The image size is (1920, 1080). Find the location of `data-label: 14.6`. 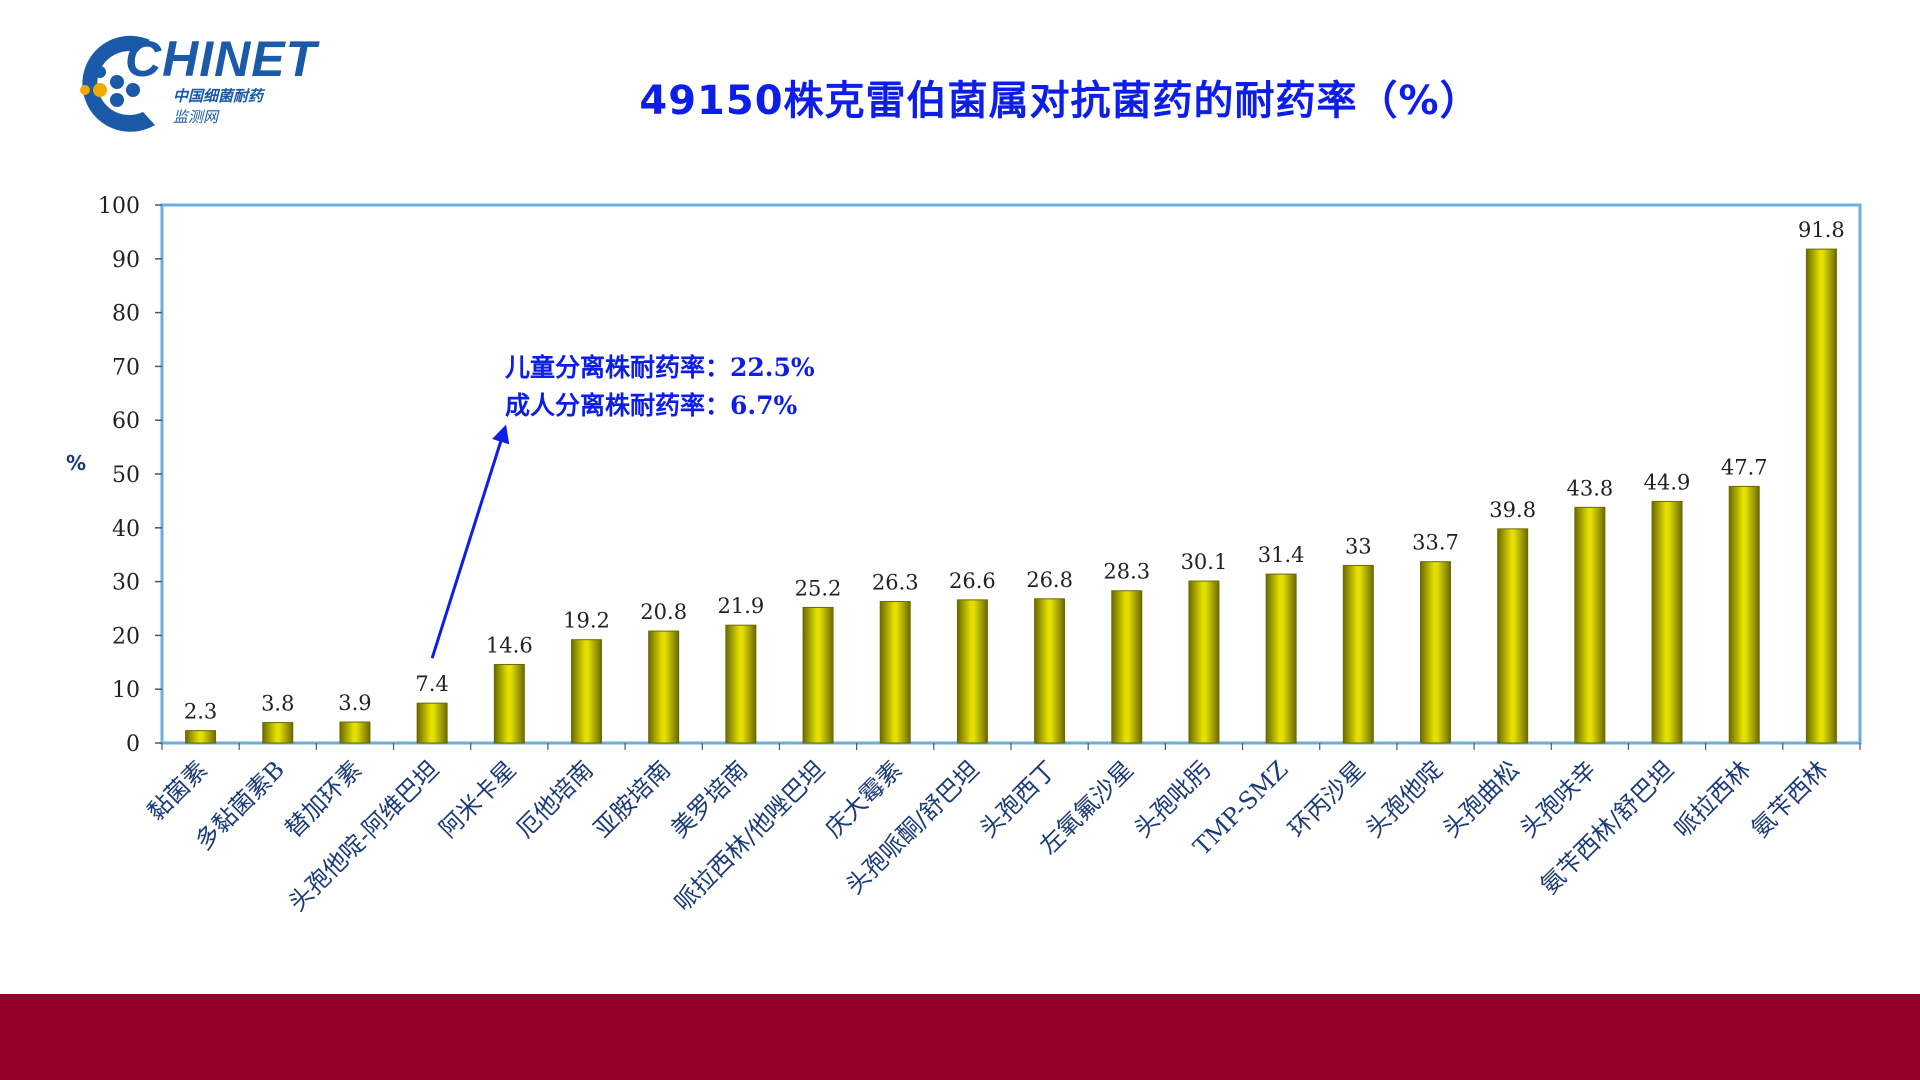

data-label: 14.6 is located at coordinates (509, 645).